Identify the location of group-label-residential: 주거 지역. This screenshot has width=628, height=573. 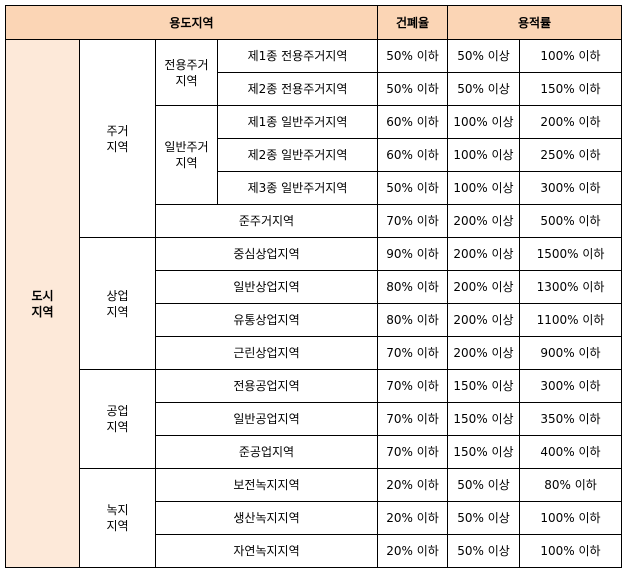
(117, 138).